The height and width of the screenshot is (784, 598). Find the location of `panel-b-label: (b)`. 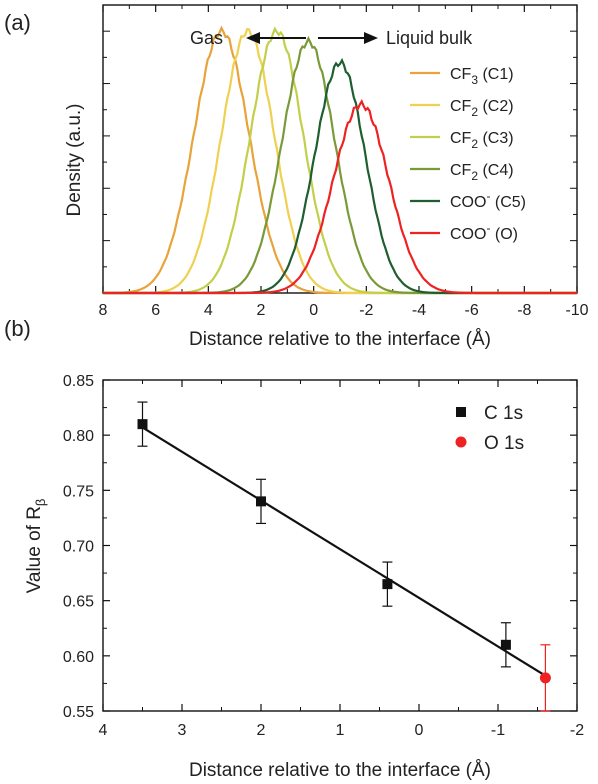

panel-b-label: (b) is located at coordinates (17, 328).